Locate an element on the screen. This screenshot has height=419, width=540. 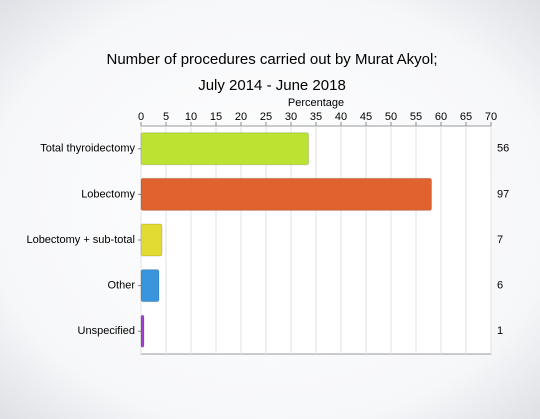
x-tick-label: 50 is located at coordinates (391, 117).